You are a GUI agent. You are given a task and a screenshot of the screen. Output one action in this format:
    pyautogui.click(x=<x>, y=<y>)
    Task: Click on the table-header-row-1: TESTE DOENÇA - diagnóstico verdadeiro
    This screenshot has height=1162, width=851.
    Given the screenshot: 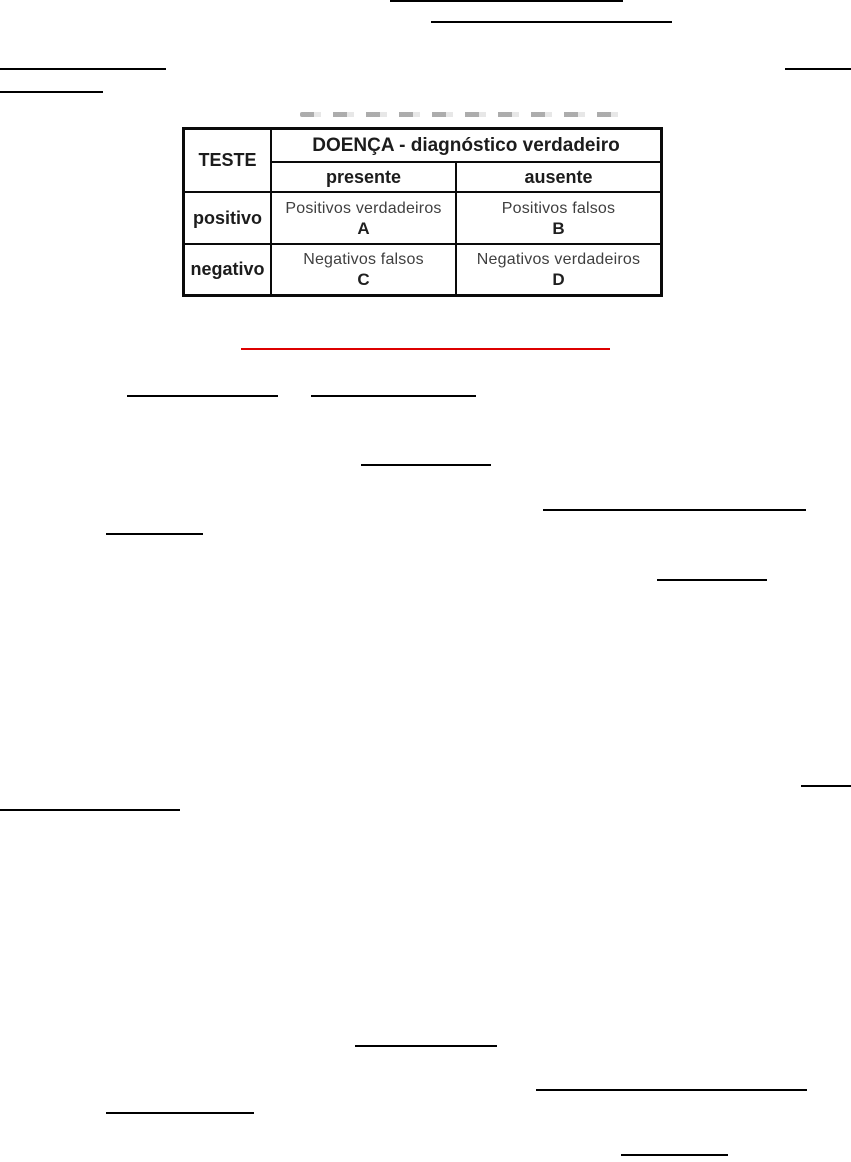 What is the action you would take?
    pyautogui.click(x=422, y=160)
    